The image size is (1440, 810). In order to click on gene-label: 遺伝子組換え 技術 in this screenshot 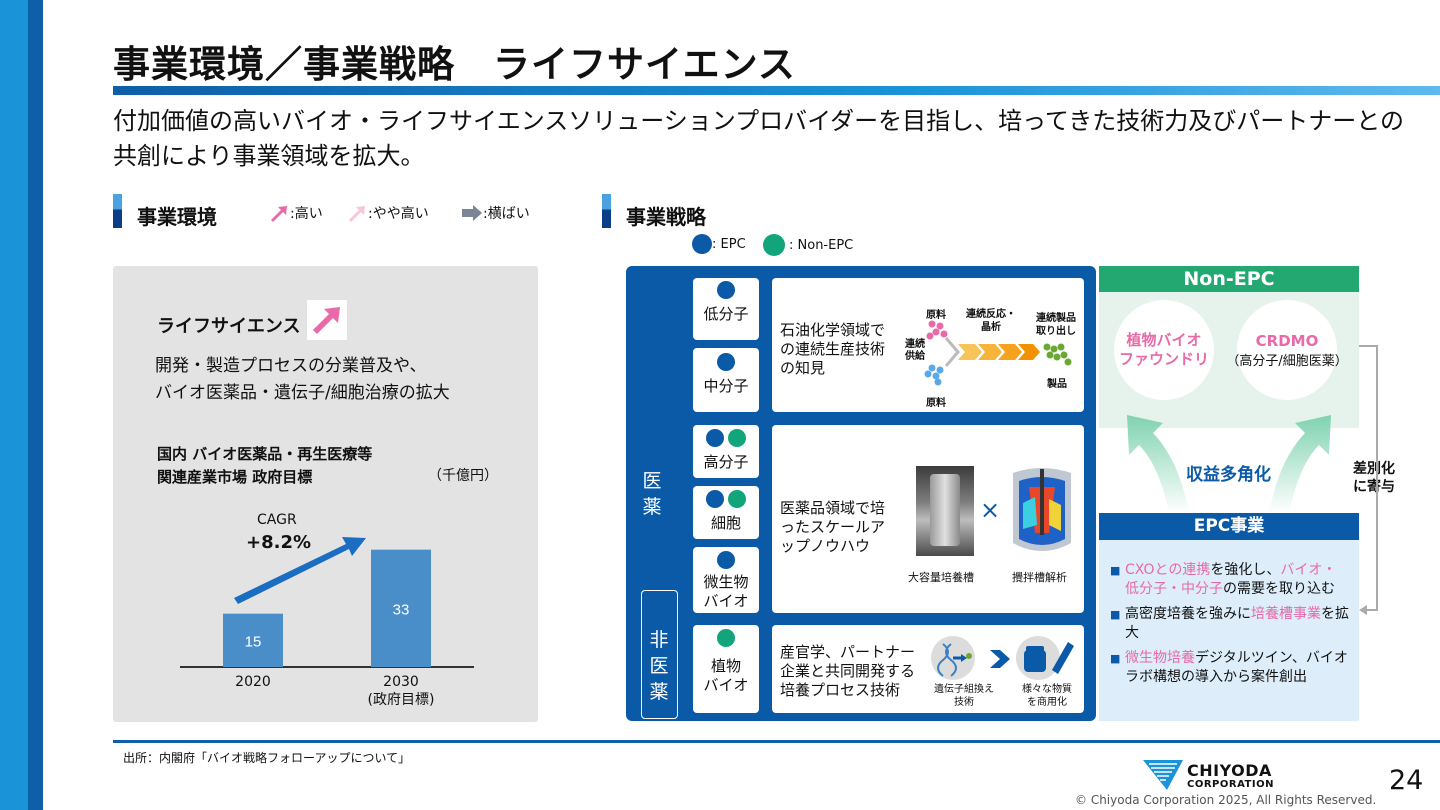, I will do `click(964, 696)`.